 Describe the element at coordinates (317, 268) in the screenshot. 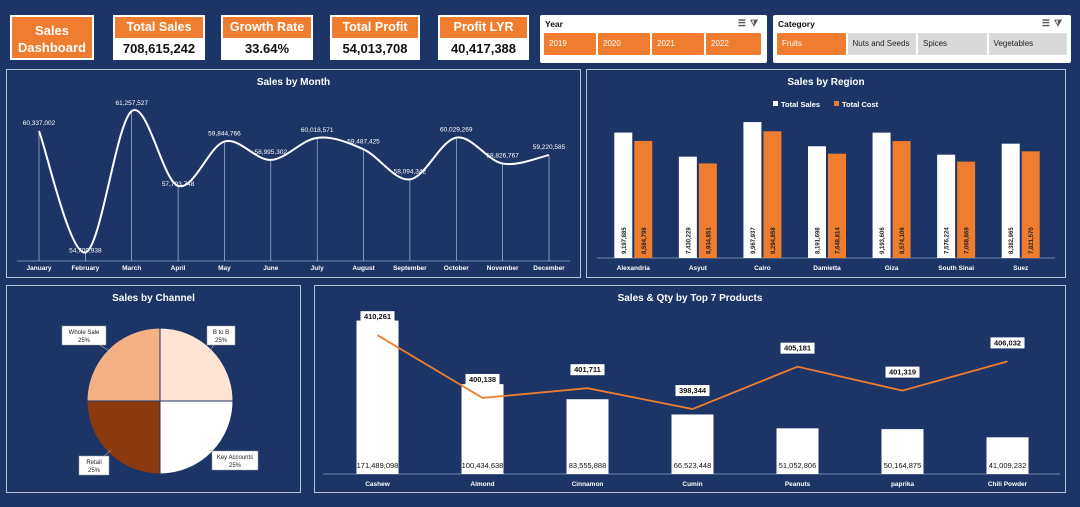

I see `x-tick-label: July` at that location.